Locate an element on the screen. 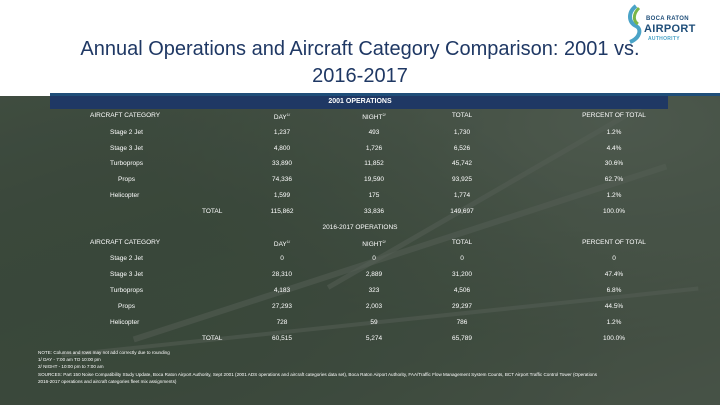 This screenshot has width=720, height=405. logo-line3: AUTHORITY is located at coordinates (664, 39).